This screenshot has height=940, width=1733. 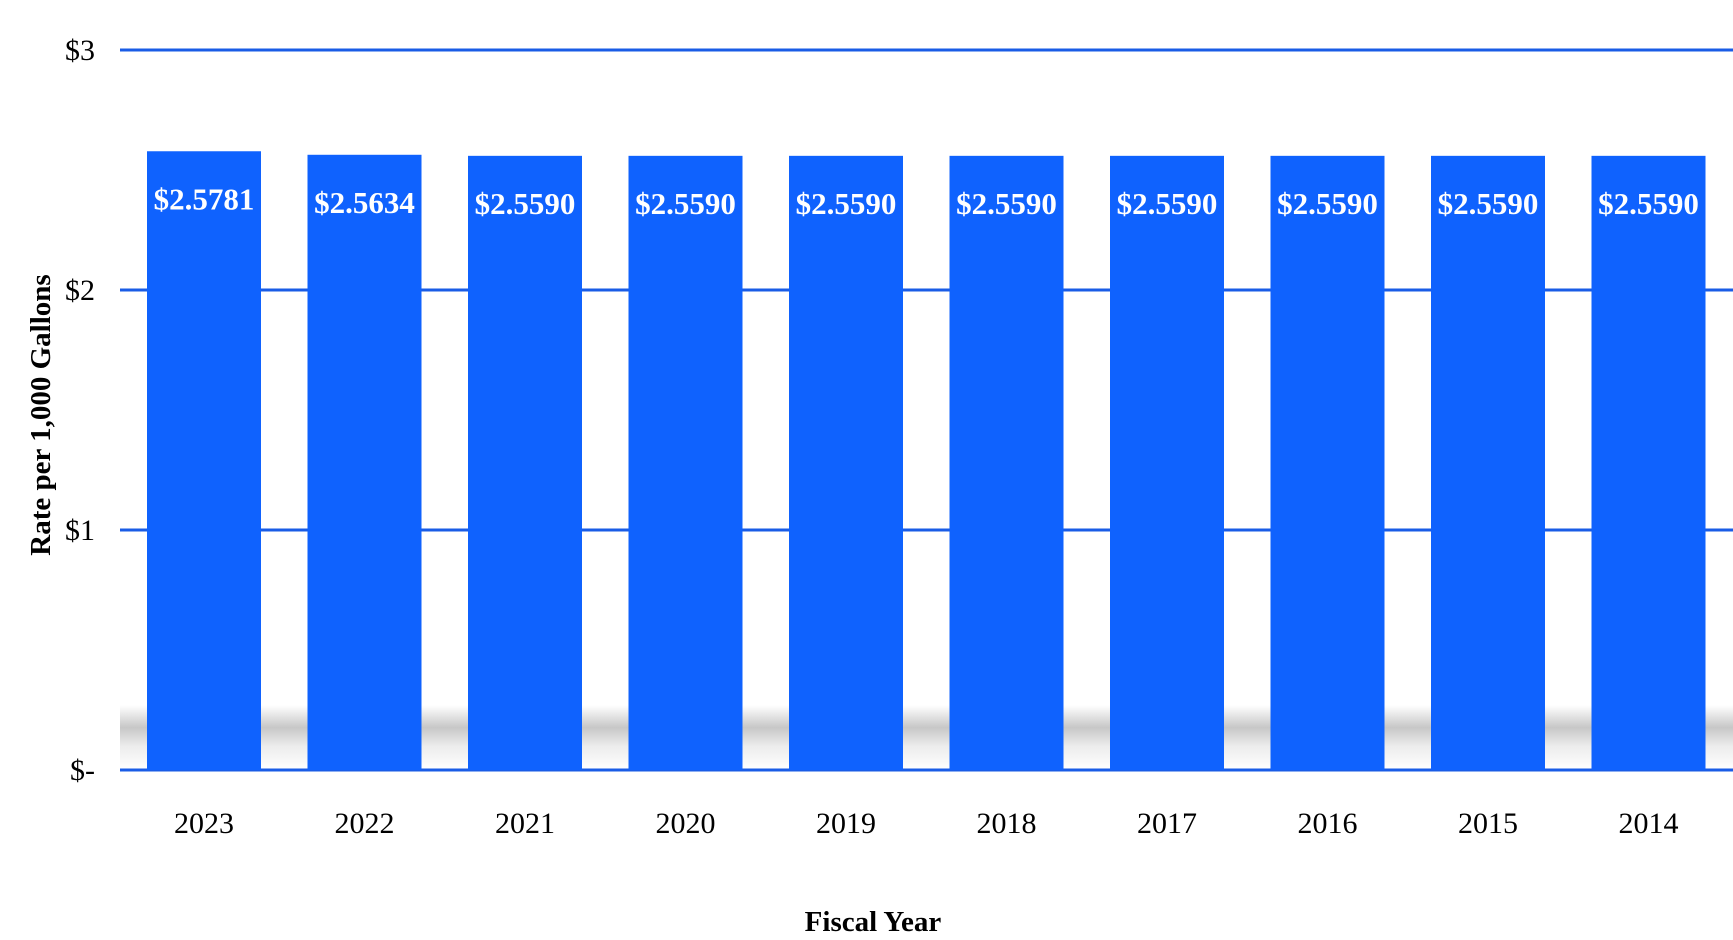 What do you see at coordinates (1007, 823) in the screenshot?
I see `x-tick-label: 2018` at bounding box center [1007, 823].